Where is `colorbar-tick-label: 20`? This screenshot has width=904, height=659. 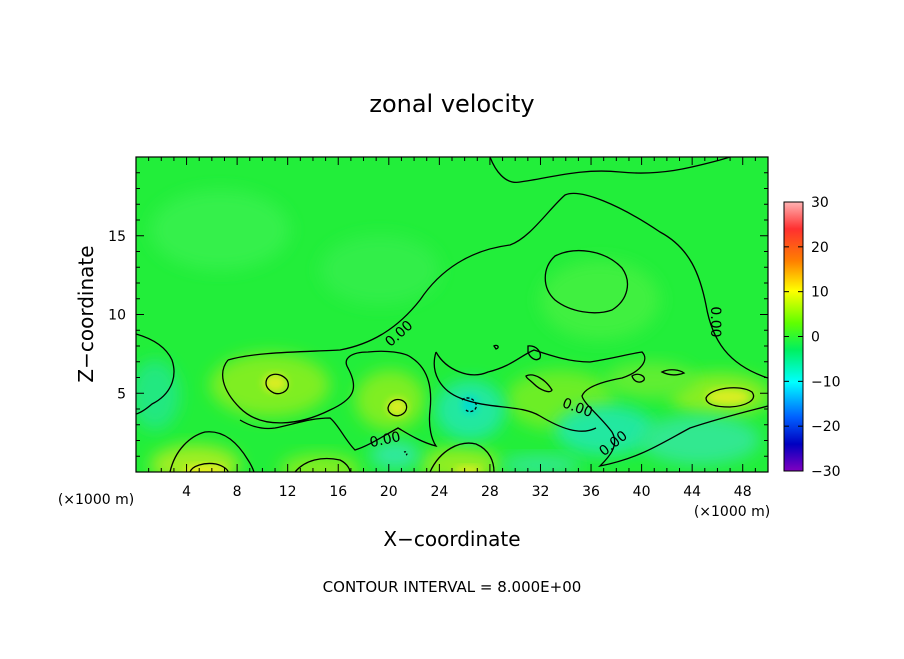
colorbar-tick-label: 20 is located at coordinates (820, 248).